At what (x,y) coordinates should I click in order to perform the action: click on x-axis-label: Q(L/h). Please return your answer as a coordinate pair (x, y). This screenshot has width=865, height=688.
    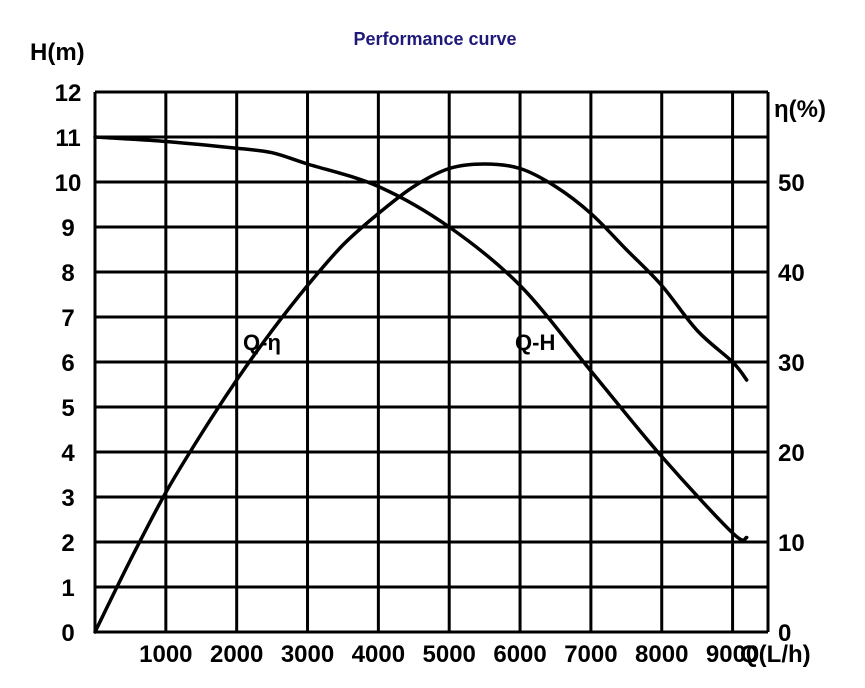
    Looking at the image, I should click on (775, 654).